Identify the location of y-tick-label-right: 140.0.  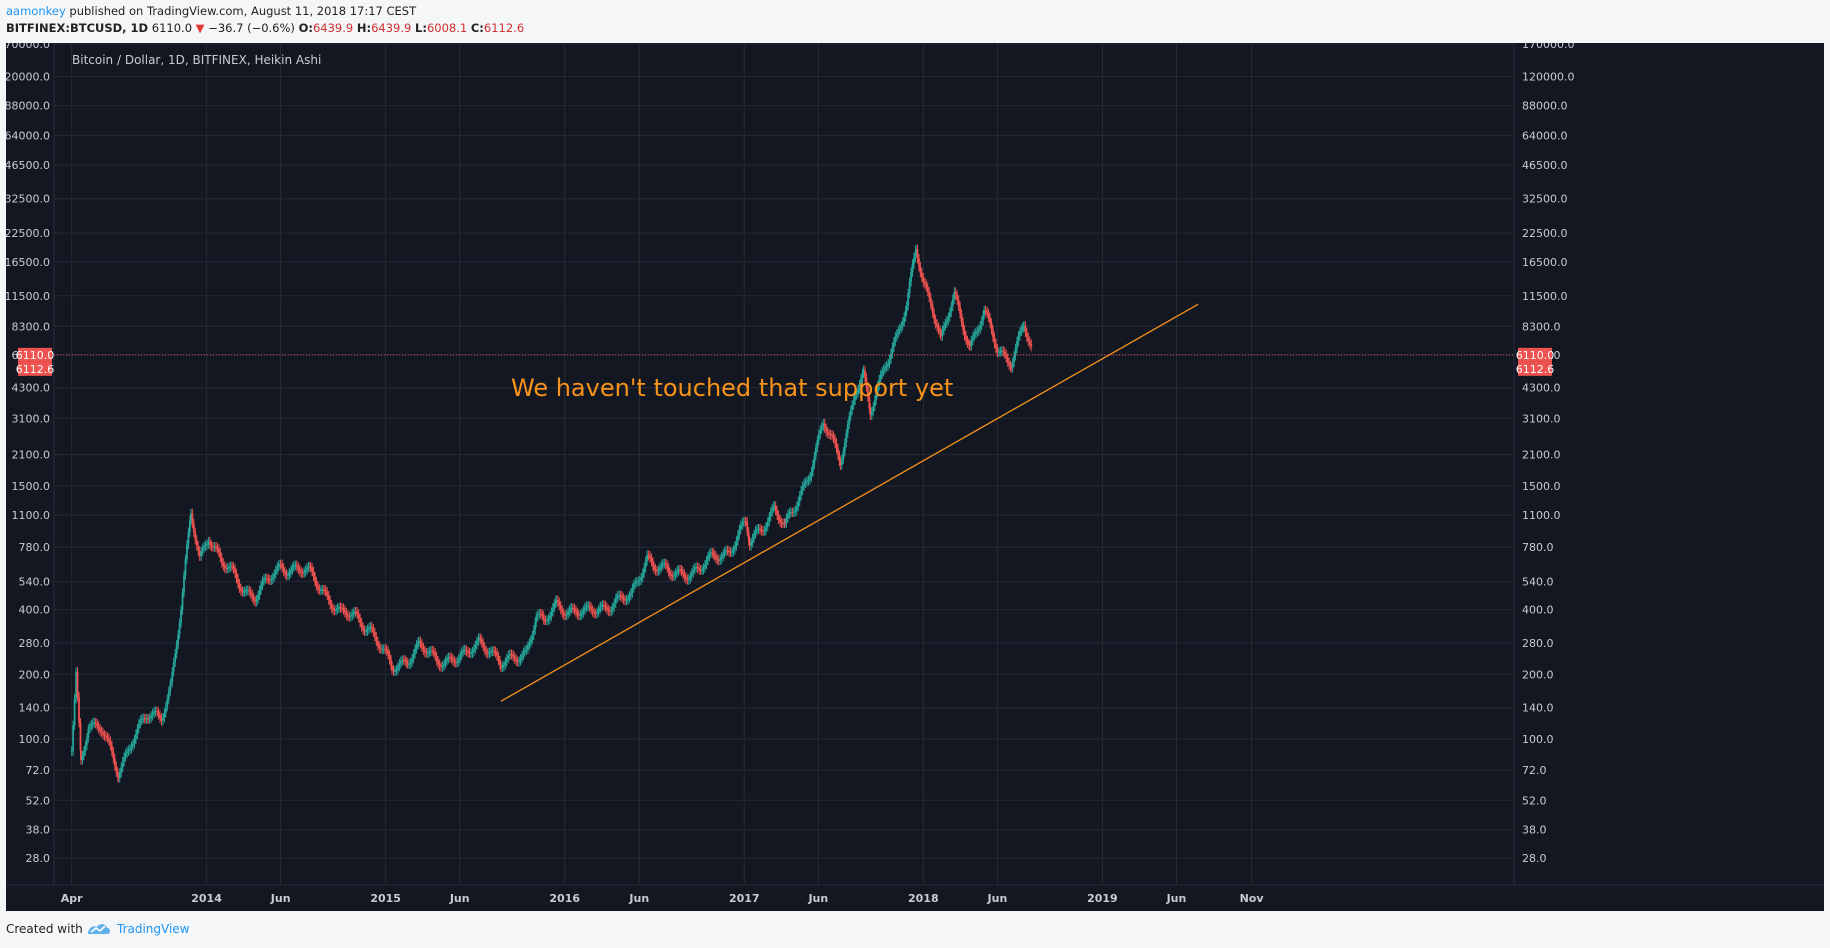
(1538, 708).